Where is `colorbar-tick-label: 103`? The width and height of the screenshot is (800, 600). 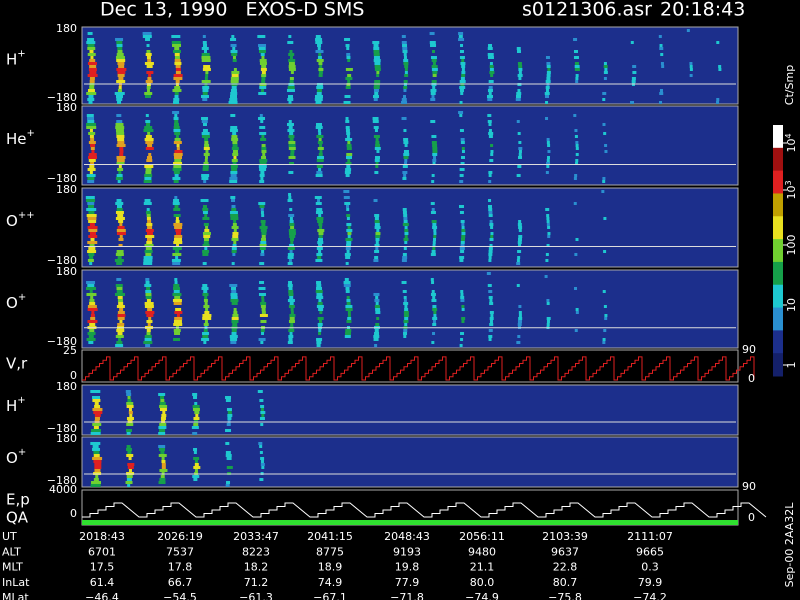 colorbar-tick-label: 103 is located at coordinates (791, 189).